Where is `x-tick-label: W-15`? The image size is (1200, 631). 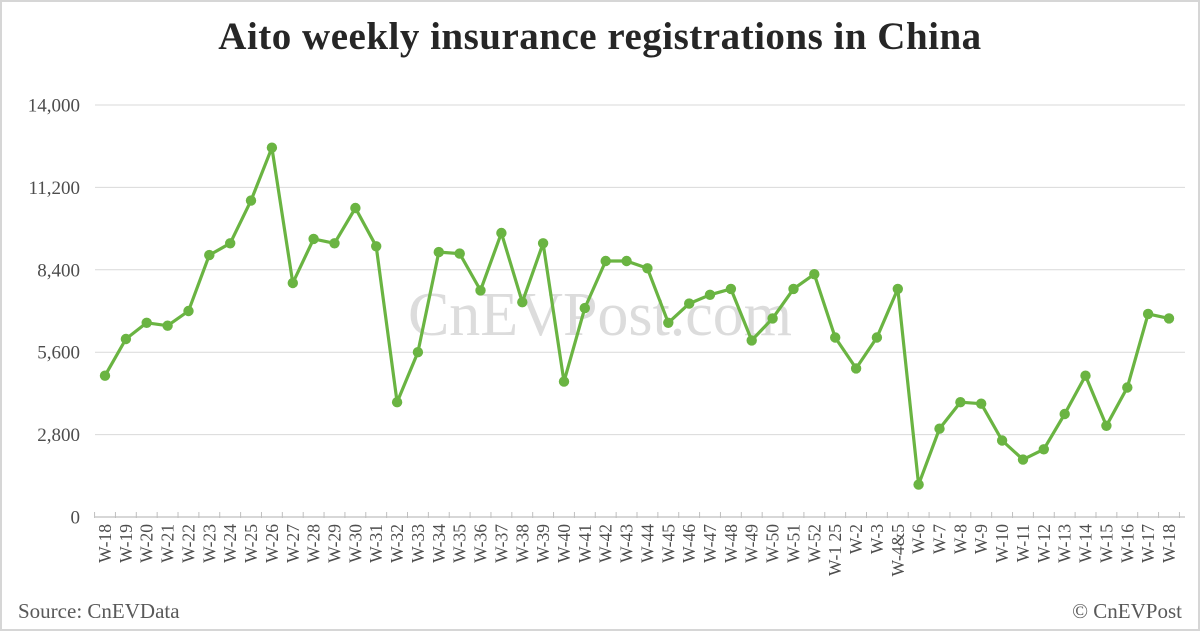
x-tick-label: W-15 is located at coordinates (1106, 543).